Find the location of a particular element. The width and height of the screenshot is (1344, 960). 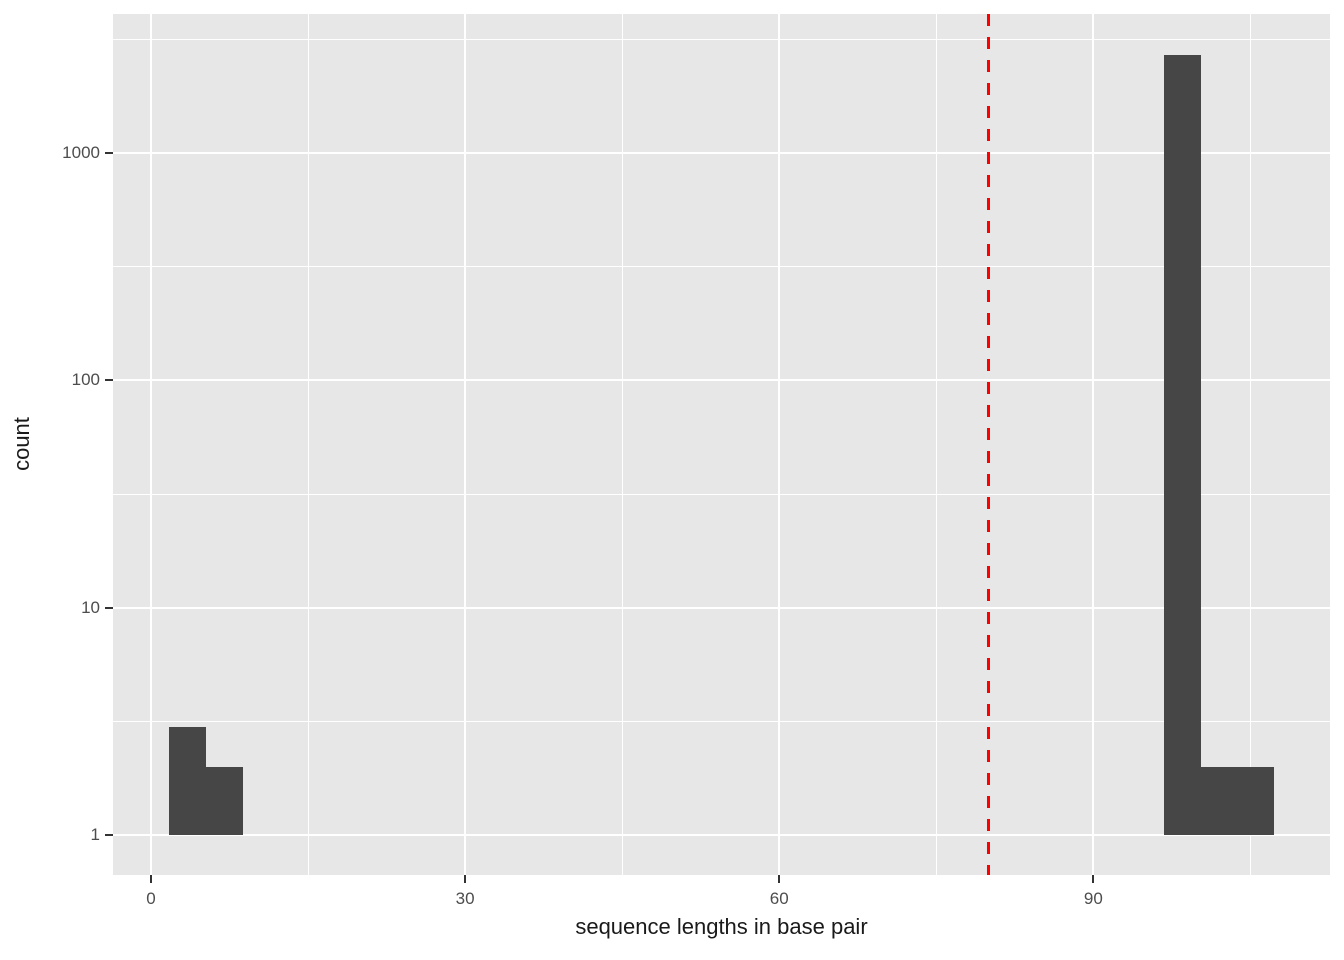

y-tick-label: 10 is located at coordinates (90, 607).